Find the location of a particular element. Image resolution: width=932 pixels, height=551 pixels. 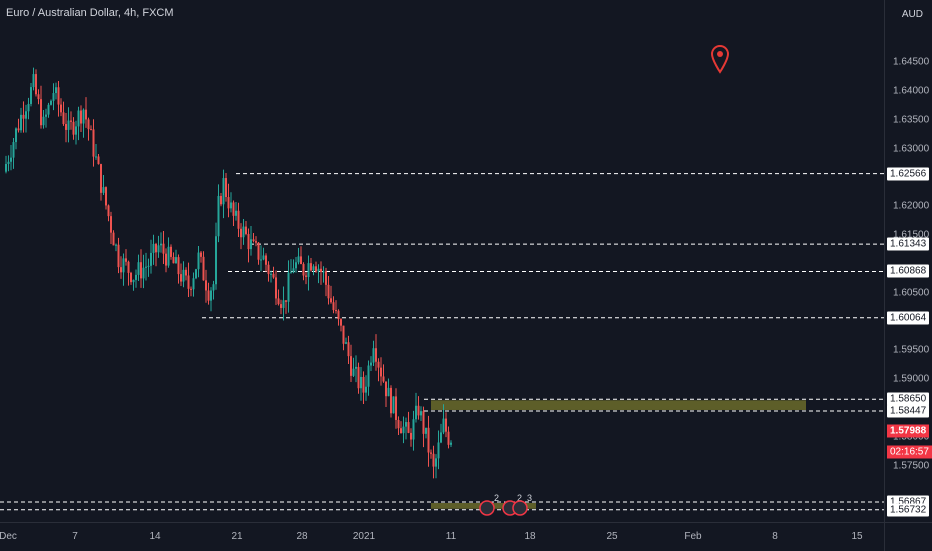

countdown-label: 02:16:57 is located at coordinates (909, 452).